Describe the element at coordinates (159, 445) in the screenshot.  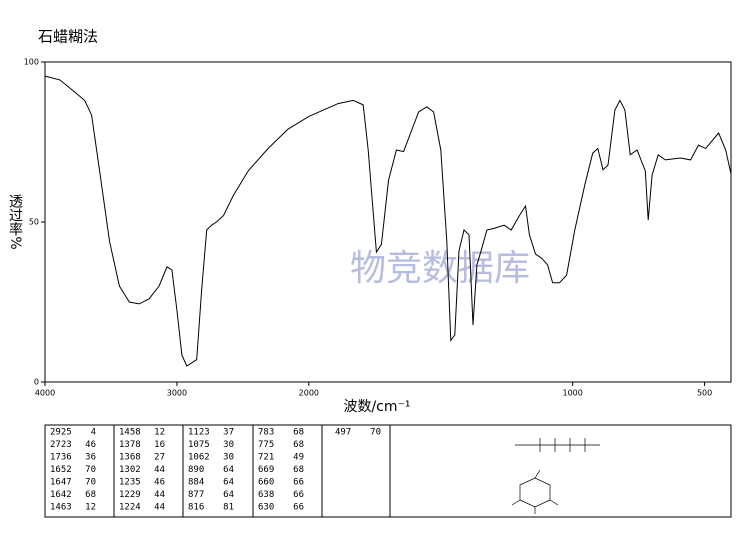
I see `peak-transmittance: 16` at that location.